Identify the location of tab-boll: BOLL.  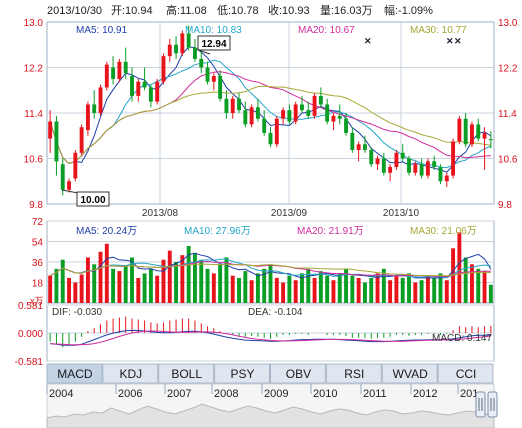
(186, 373).